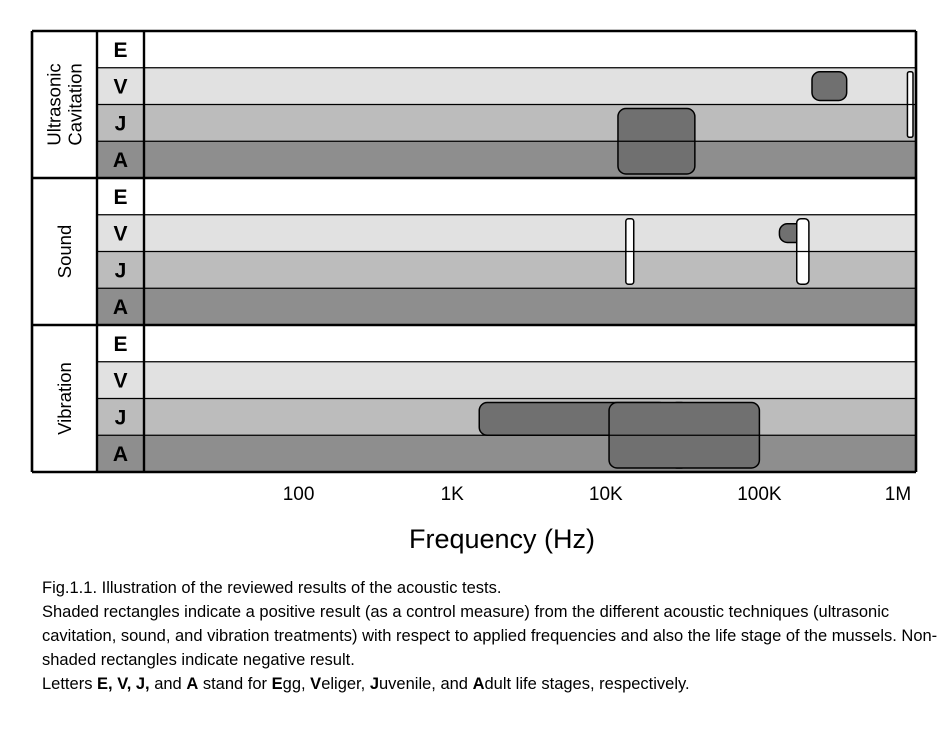 The image size is (949, 737). Describe the element at coordinates (597, 519) in the screenshot. I see `x-axis: 100 1K 10K 100K 1M Frequency (Hz)` at that location.